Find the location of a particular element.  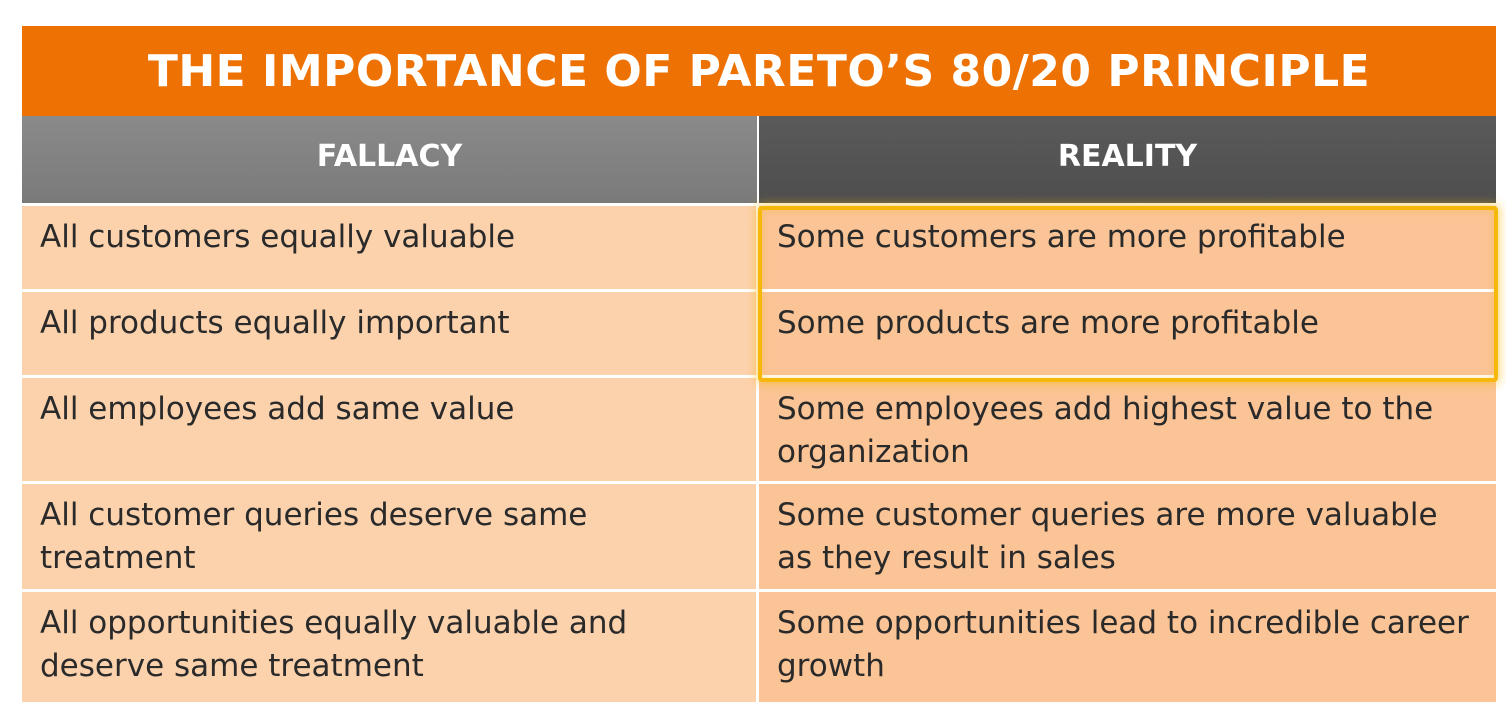

reality-cell: Some products are more profitable is located at coordinates (1127, 333).